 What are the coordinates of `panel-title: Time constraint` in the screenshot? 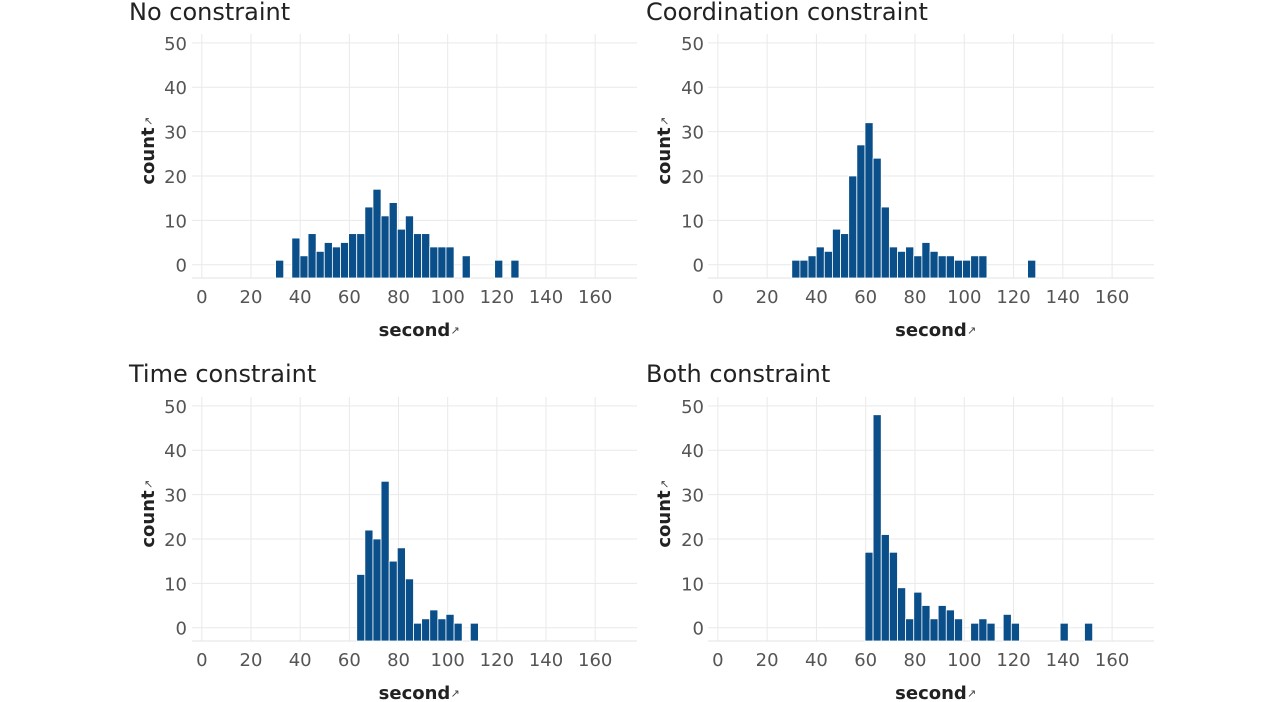 It's located at (222, 374).